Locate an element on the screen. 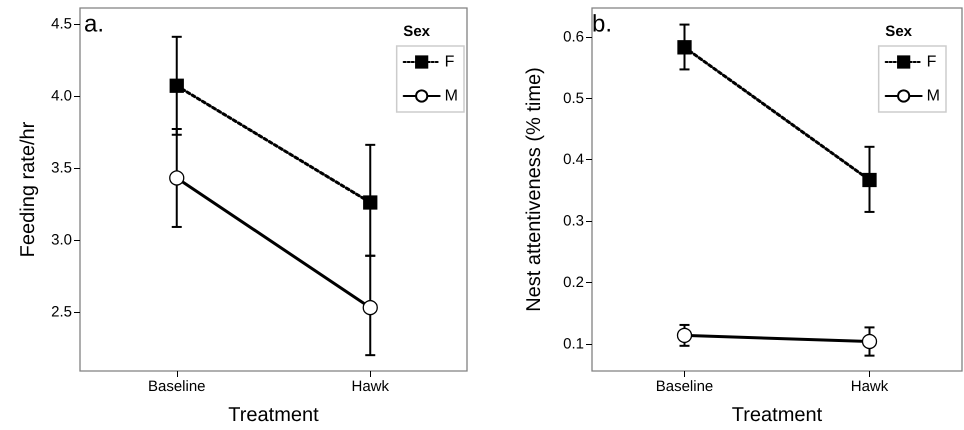  annotation: a. is located at coordinates (94, 24).